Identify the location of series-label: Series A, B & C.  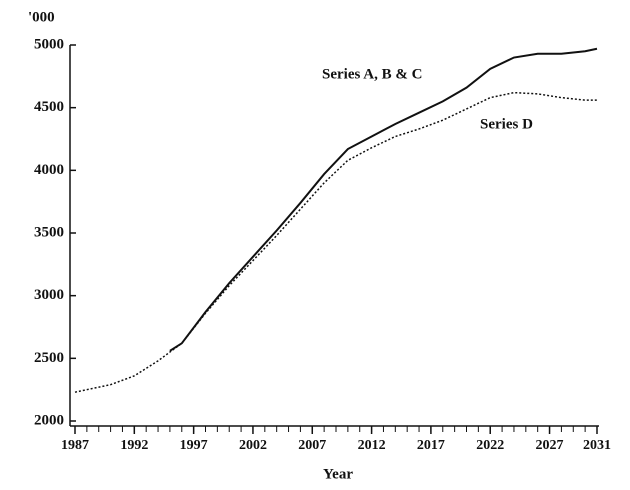
(372, 74).